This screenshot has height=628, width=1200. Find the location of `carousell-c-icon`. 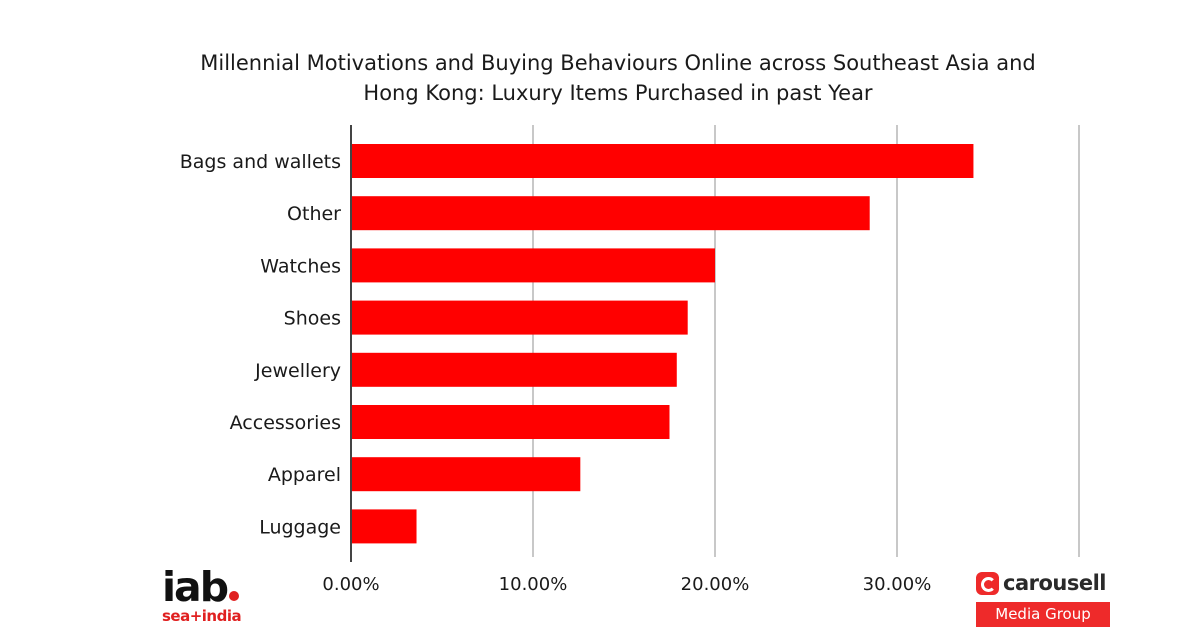

carousell-c-icon is located at coordinates (987, 583).